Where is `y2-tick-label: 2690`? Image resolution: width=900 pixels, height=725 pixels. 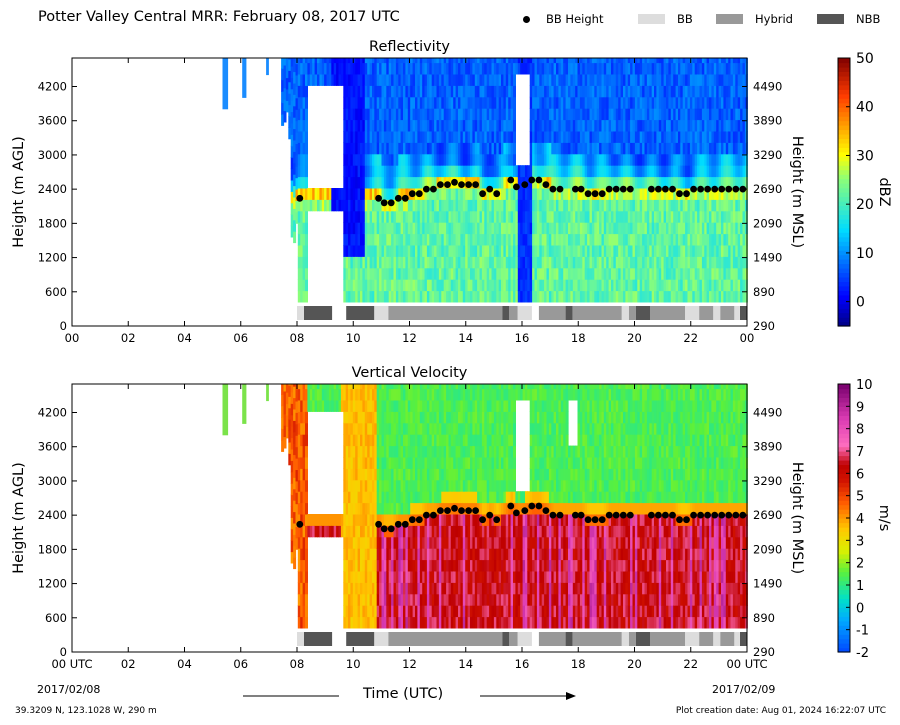 y2-tick-label: 2690 is located at coordinates (767, 189).